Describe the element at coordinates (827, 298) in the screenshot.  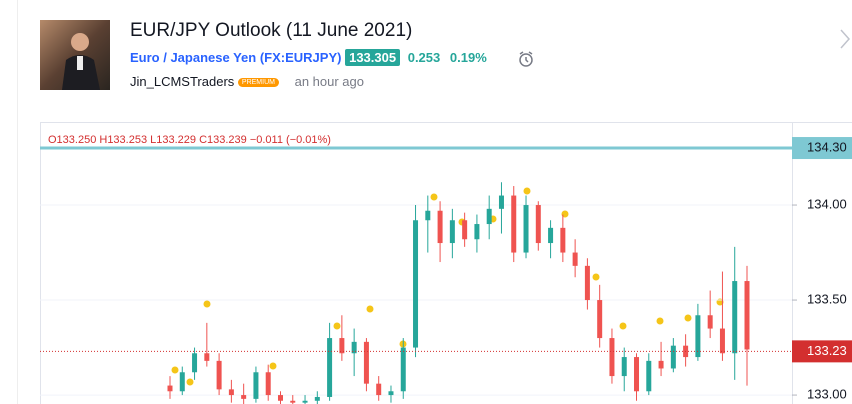
I see `y-tick-label: 133.50` at that location.